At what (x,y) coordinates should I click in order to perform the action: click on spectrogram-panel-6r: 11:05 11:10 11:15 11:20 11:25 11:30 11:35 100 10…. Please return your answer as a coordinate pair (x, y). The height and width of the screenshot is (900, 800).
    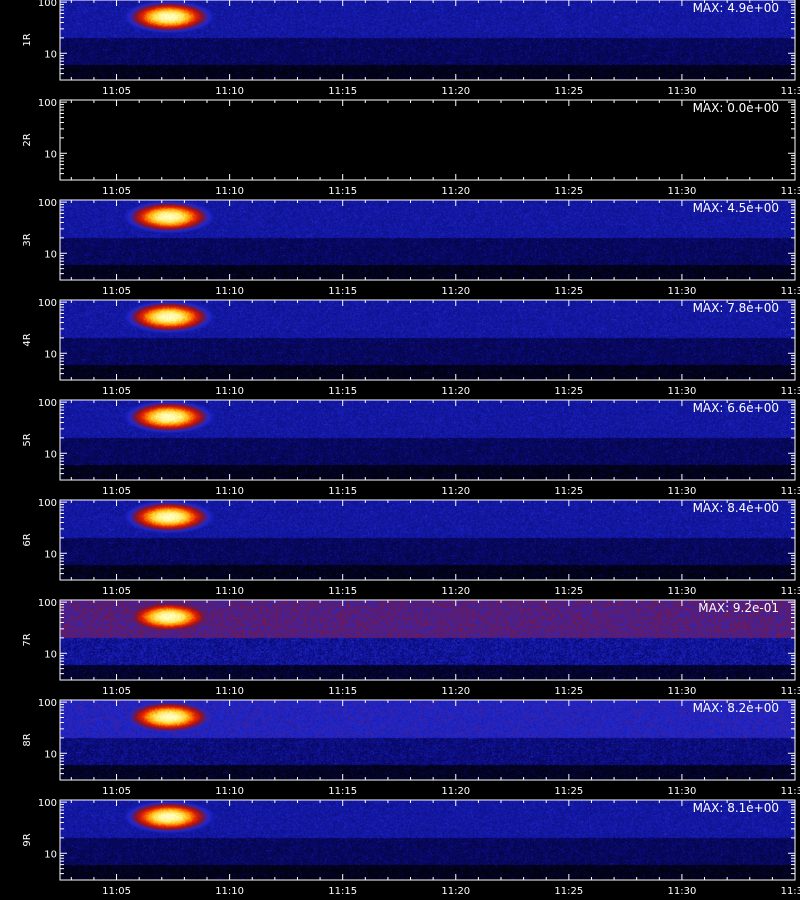
    Looking at the image, I should click on (400, 549).